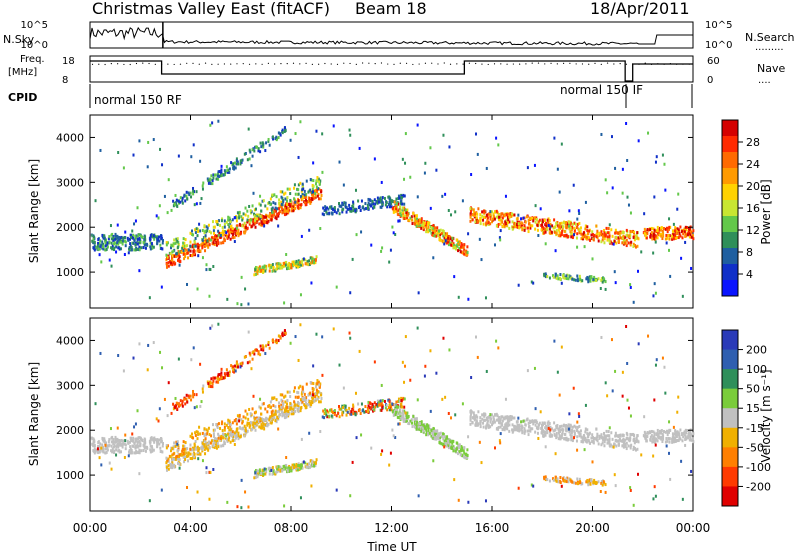 The height and width of the screenshot is (554, 800). What do you see at coordinates (70, 182) in the screenshot?
I see `y-tick-label: 3000` at bounding box center [70, 182].